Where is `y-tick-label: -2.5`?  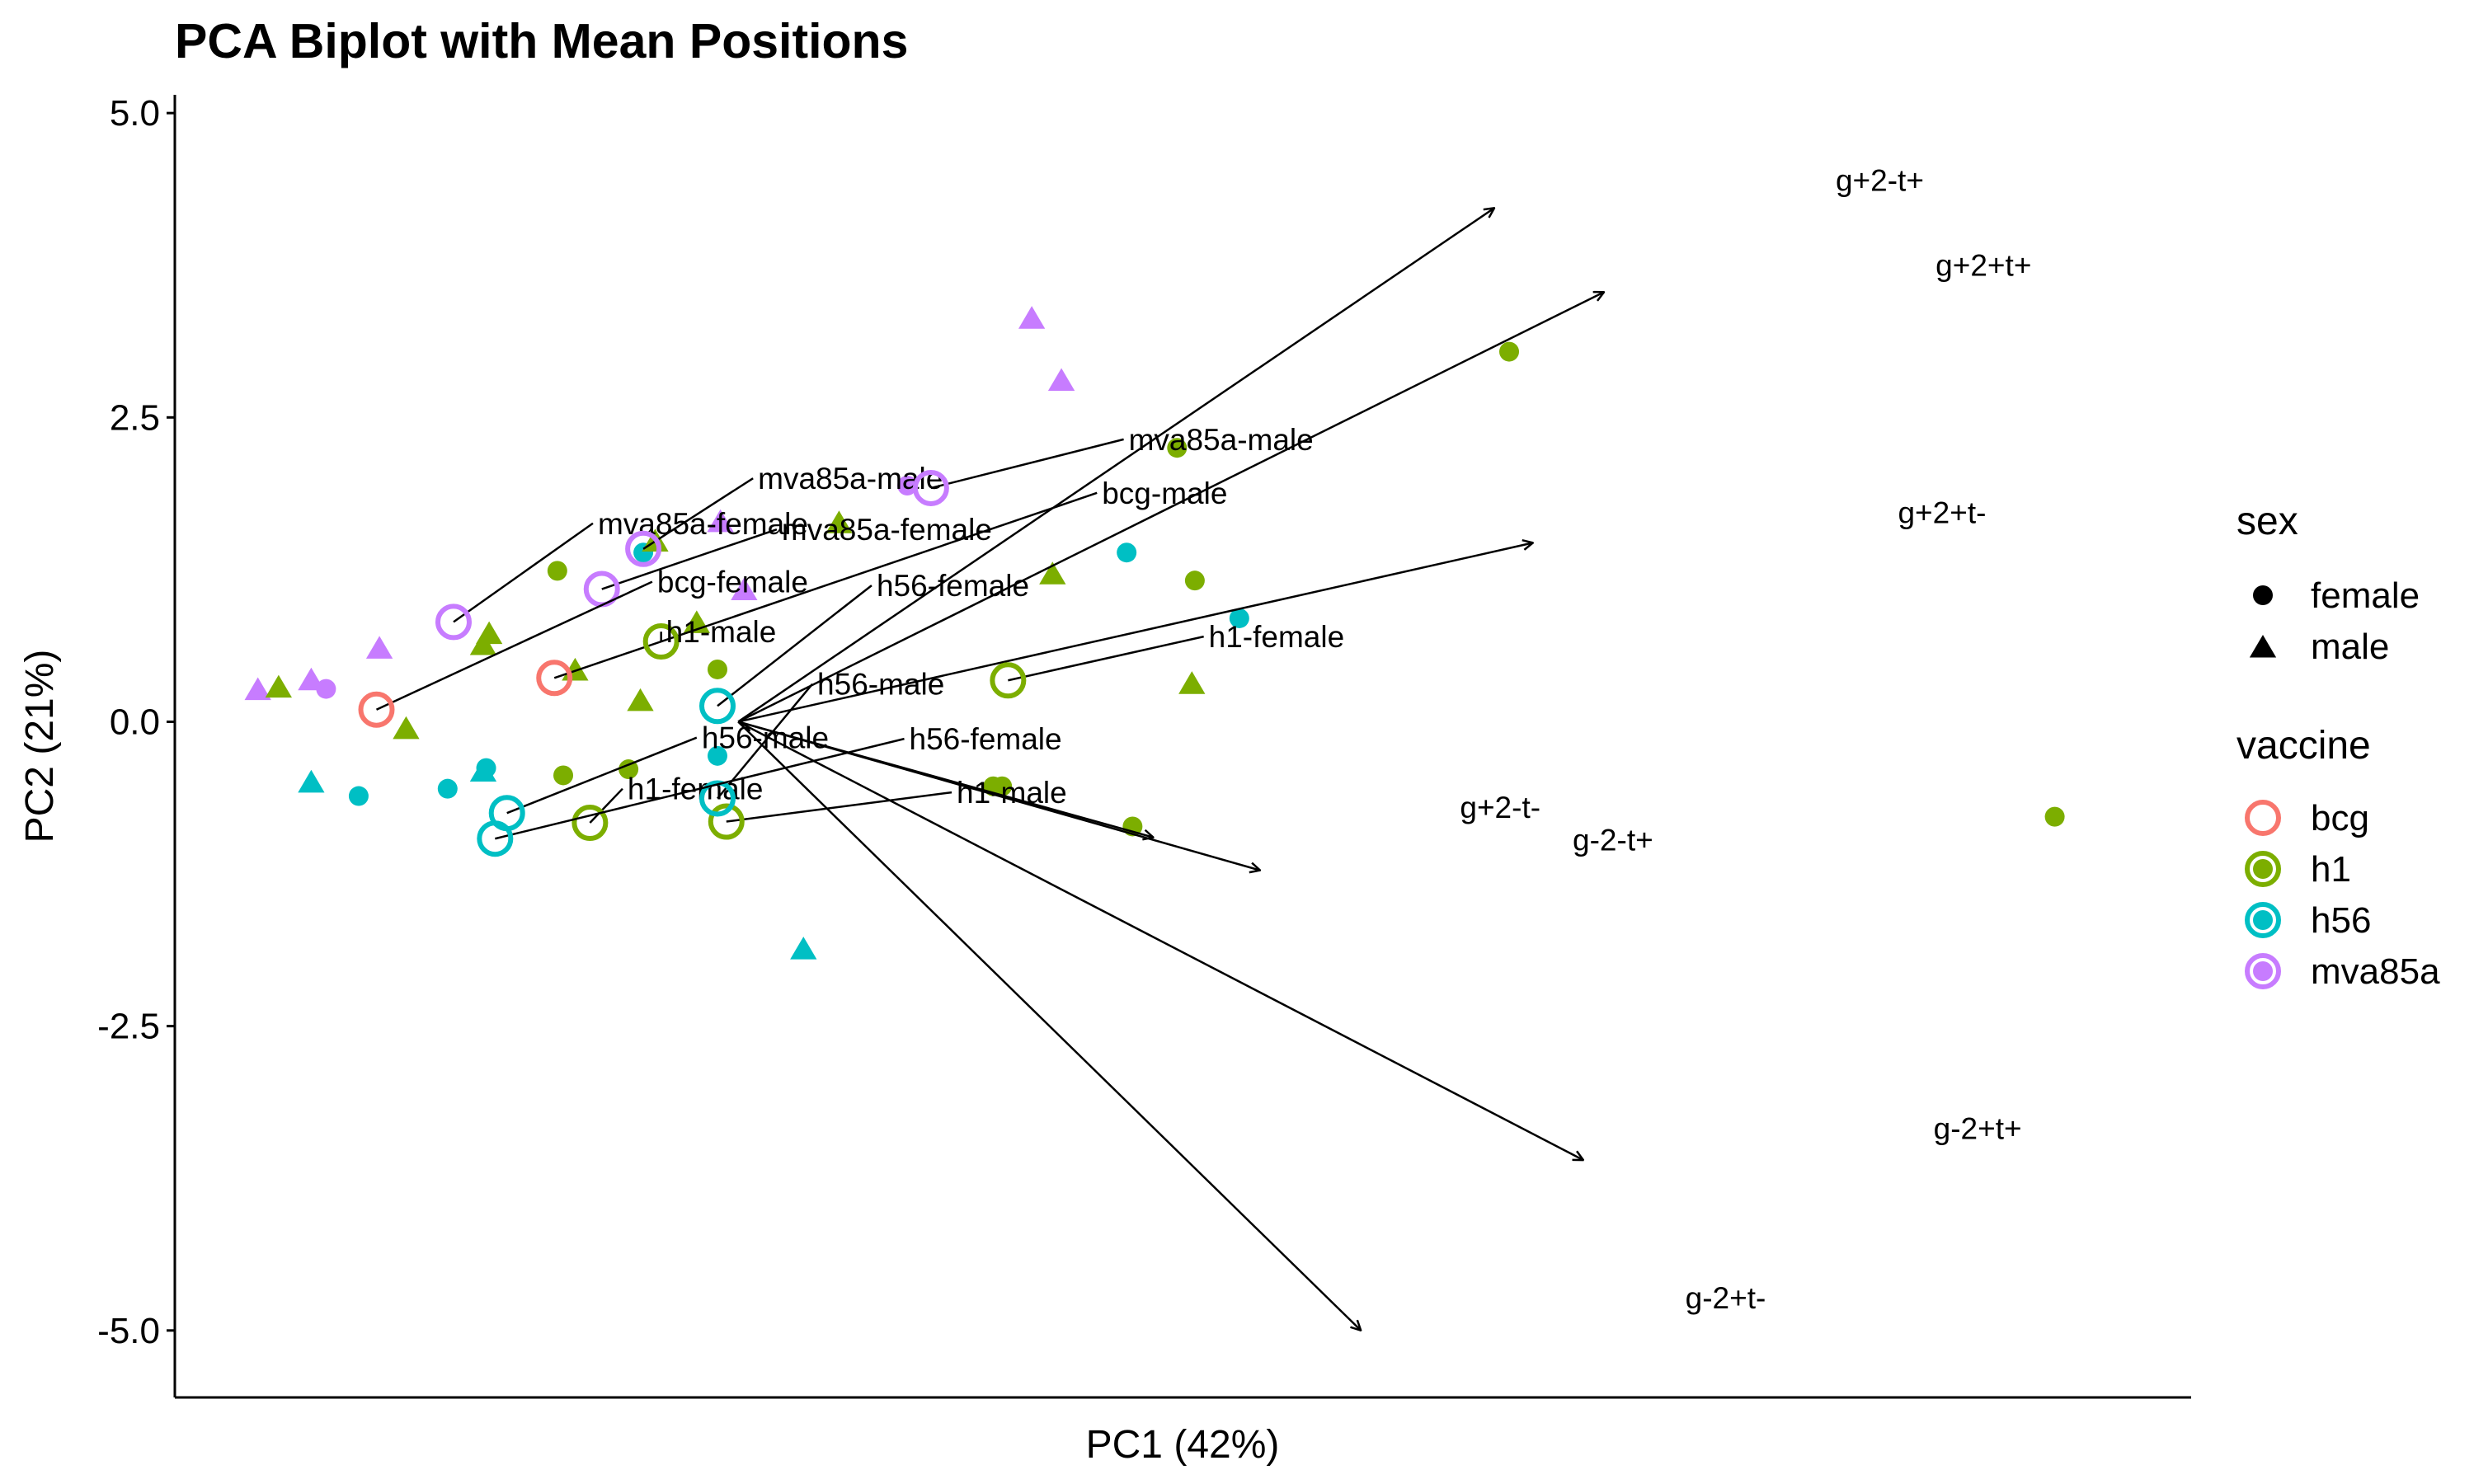 y-tick-label: -2.5 is located at coordinates (128, 1027).